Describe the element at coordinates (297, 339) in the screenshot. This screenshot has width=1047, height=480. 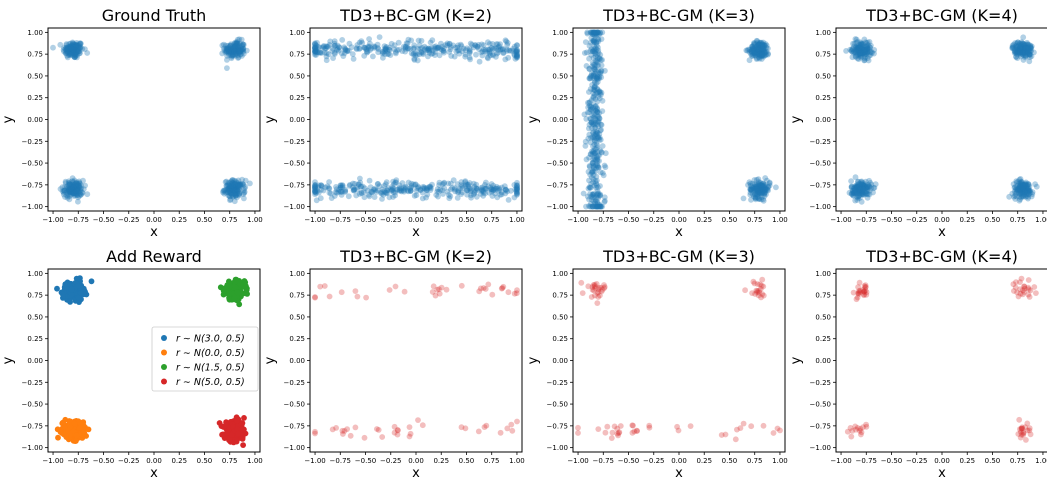
I see `y-tick-label: 0.25` at that location.